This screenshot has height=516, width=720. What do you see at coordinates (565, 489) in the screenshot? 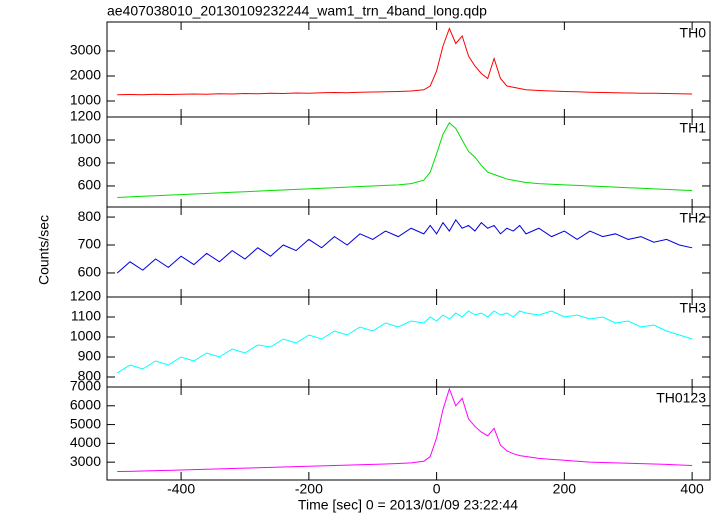
I see `x-tick-label: 200` at bounding box center [565, 489].